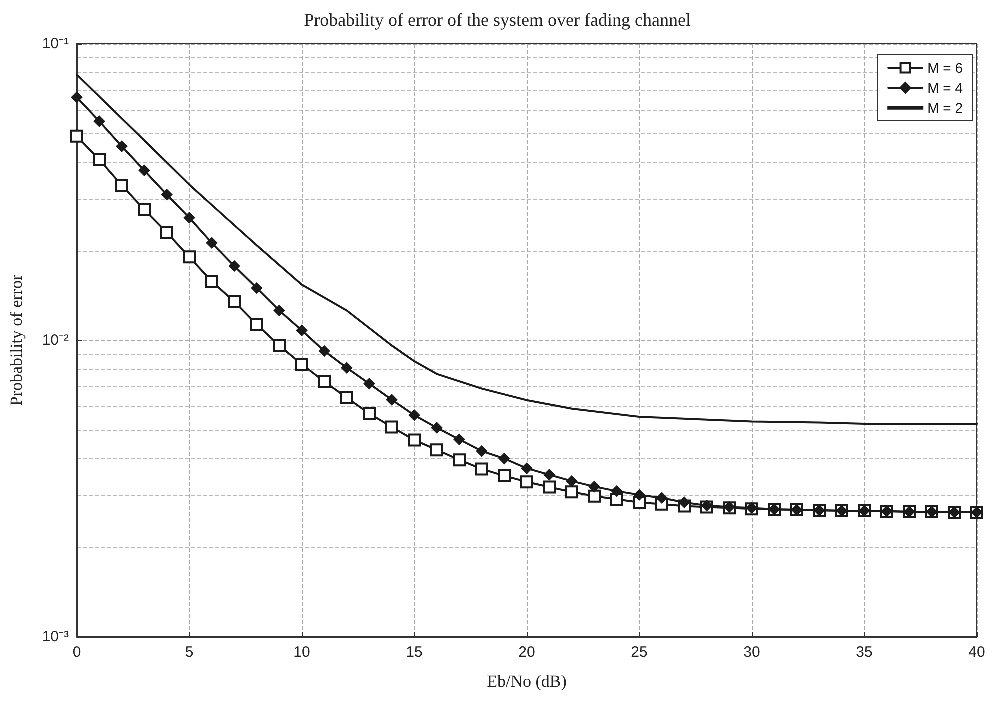 The height and width of the screenshot is (710, 995). I want to click on y-tick-label: 10⁻¹, so click(55, 44).